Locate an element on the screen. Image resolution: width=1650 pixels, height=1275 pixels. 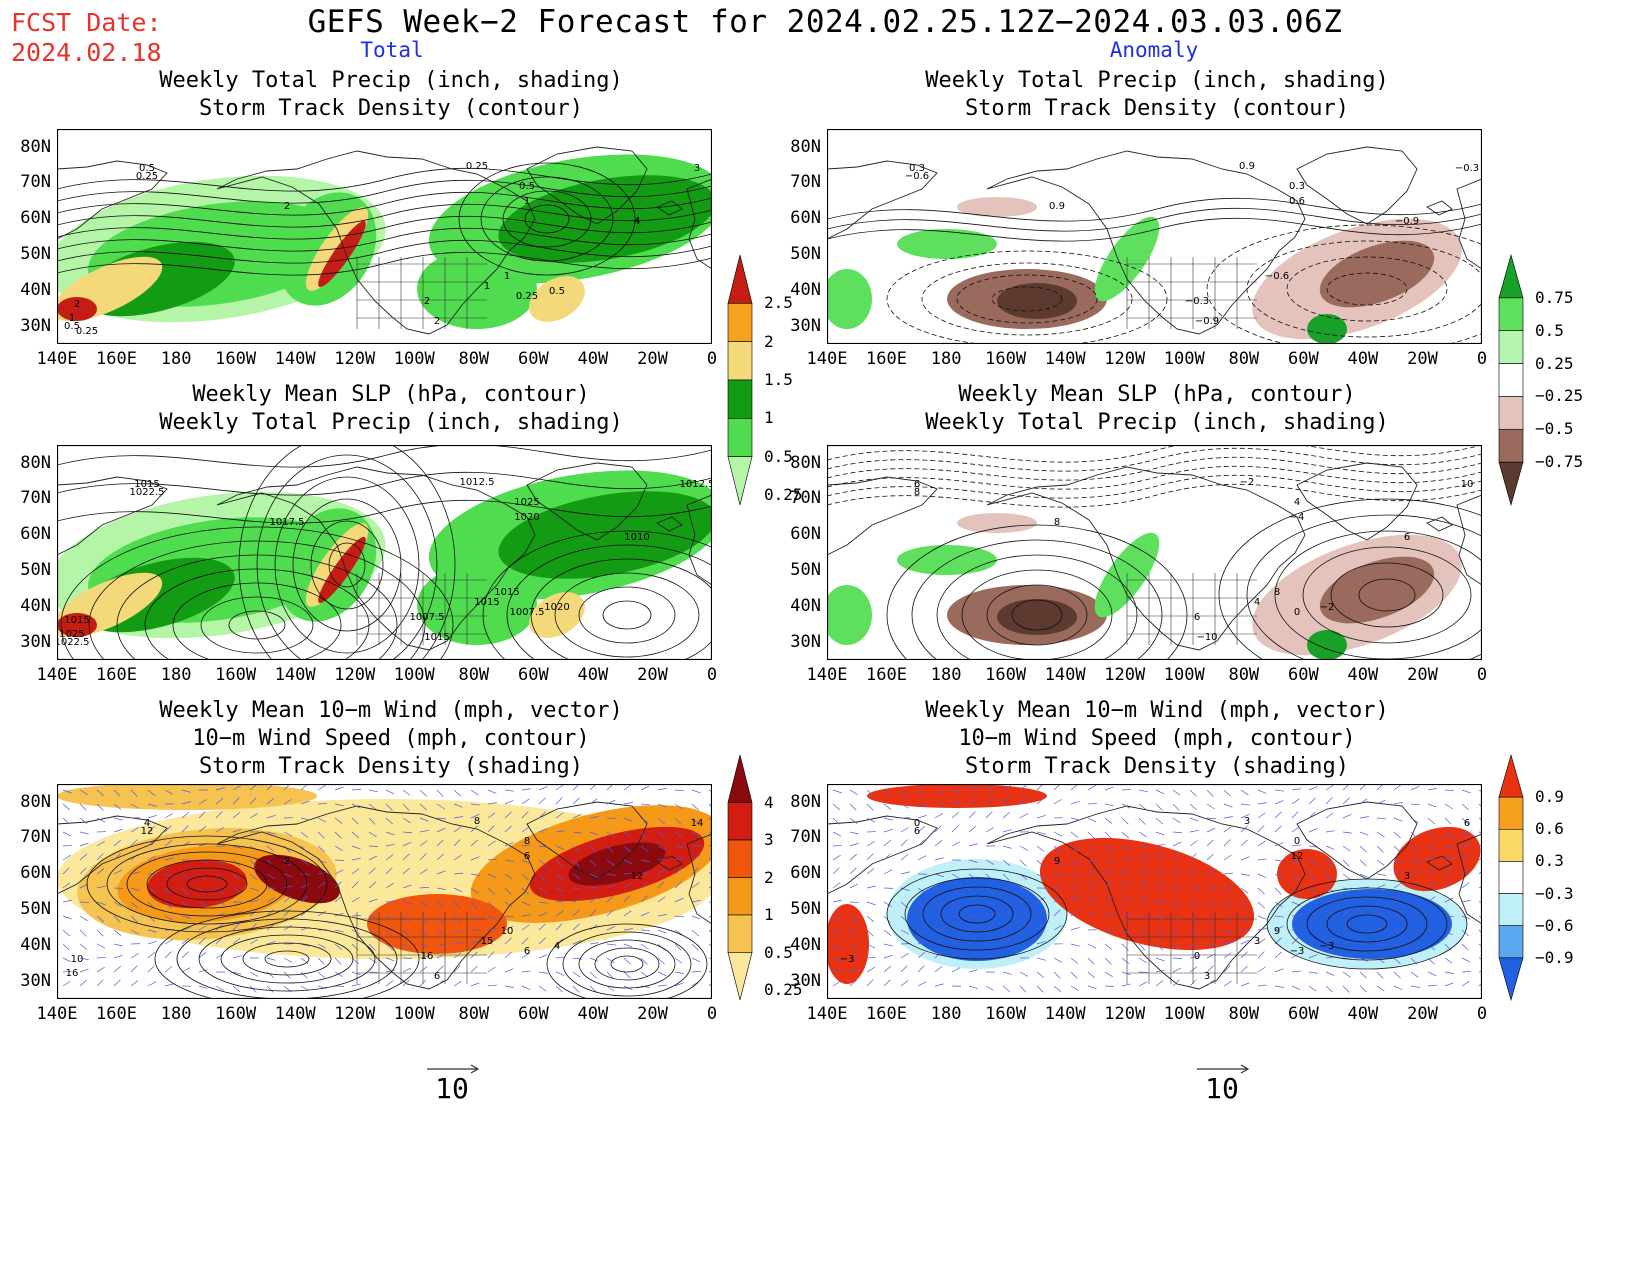
contour-label: 9 is located at coordinates (1277, 931).